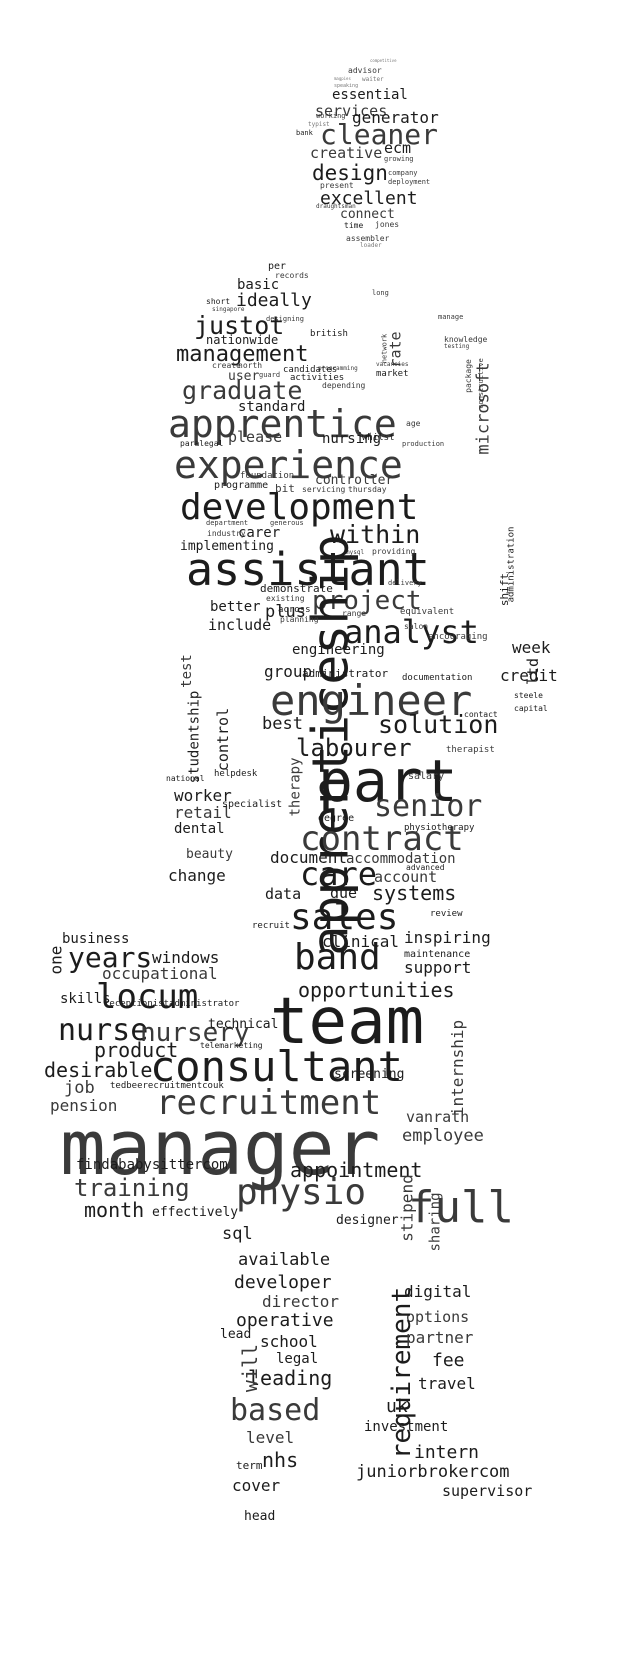 Image resolution: width=630 pixels, height=1662 pixels. Describe the element at coordinates (388, 781) in the screenshot. I see `word: part` at that location.